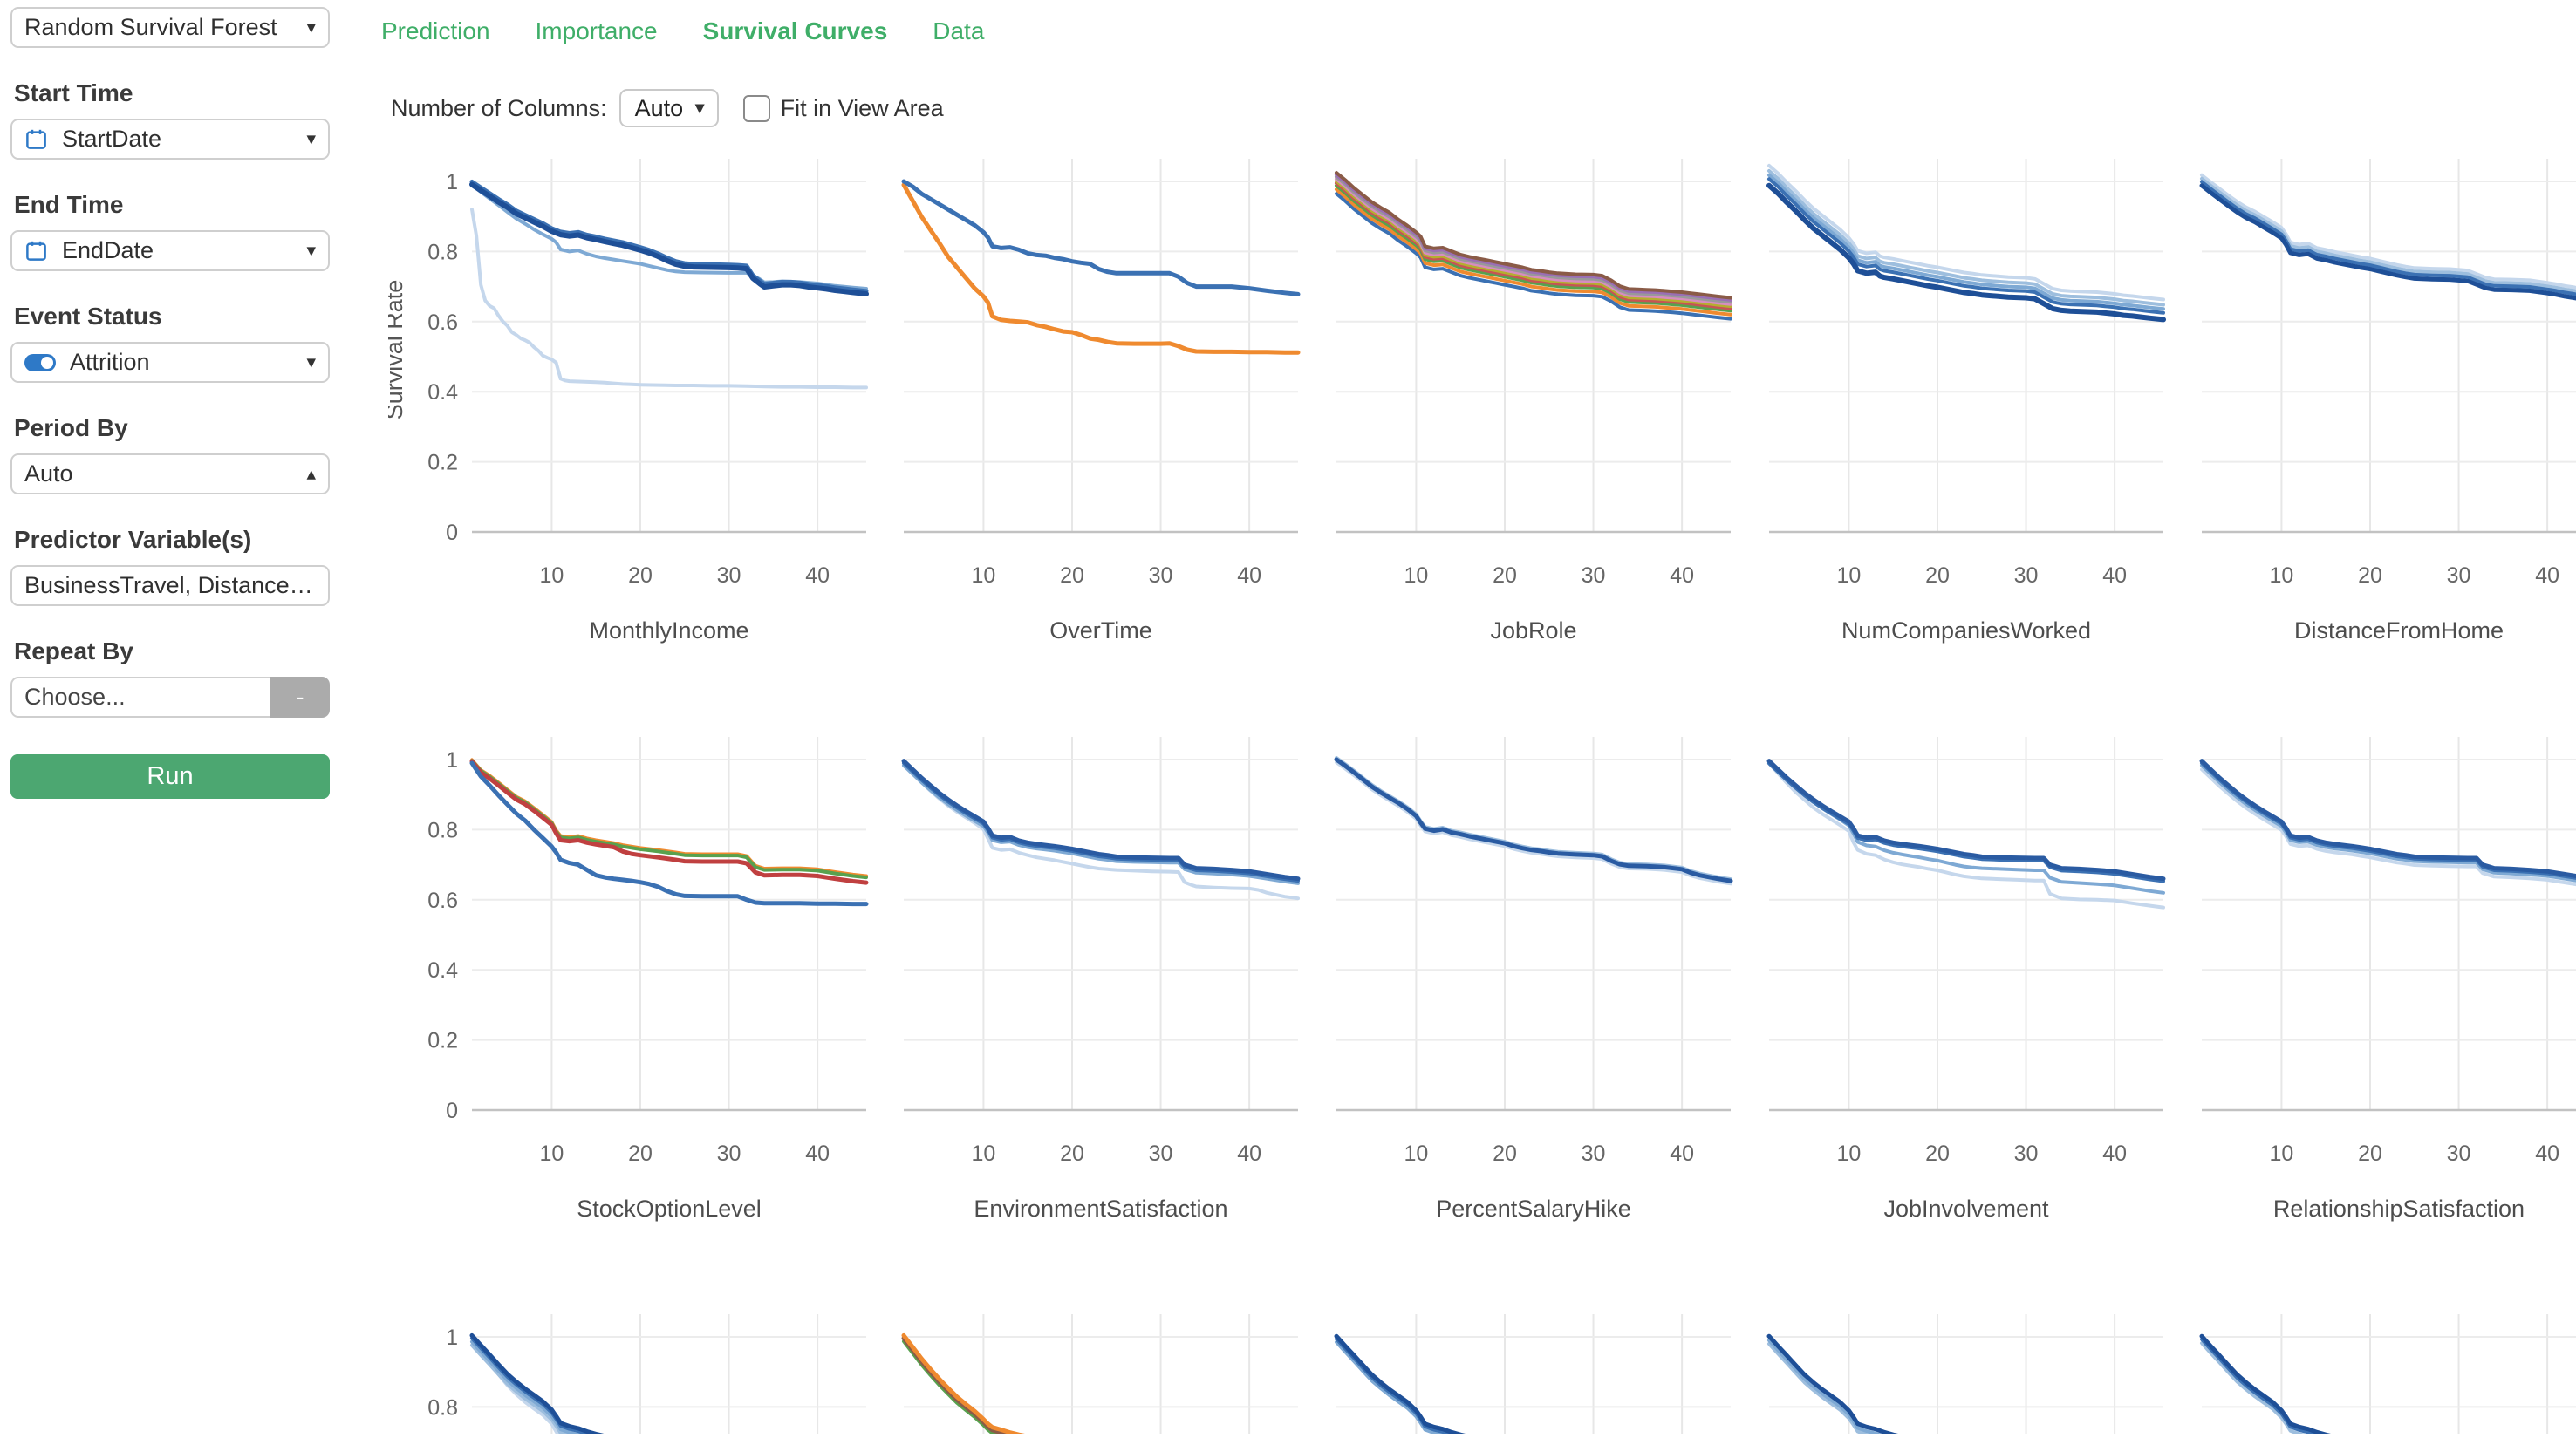 This screenshot has width=2576, height=1438. Describe the element at coordinates (170, 250) in the screenshot. I see `end-time-select: EndDate ▾` at that location.